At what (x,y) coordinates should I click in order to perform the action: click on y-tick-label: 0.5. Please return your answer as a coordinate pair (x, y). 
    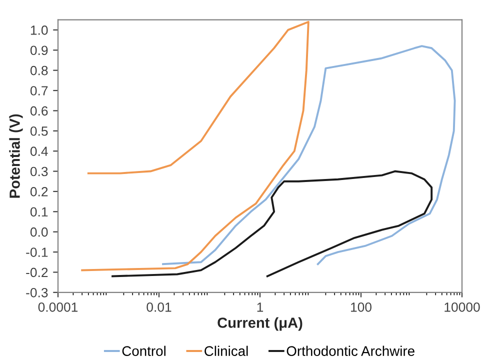
    Looking at the image, I should click on (39, 131).